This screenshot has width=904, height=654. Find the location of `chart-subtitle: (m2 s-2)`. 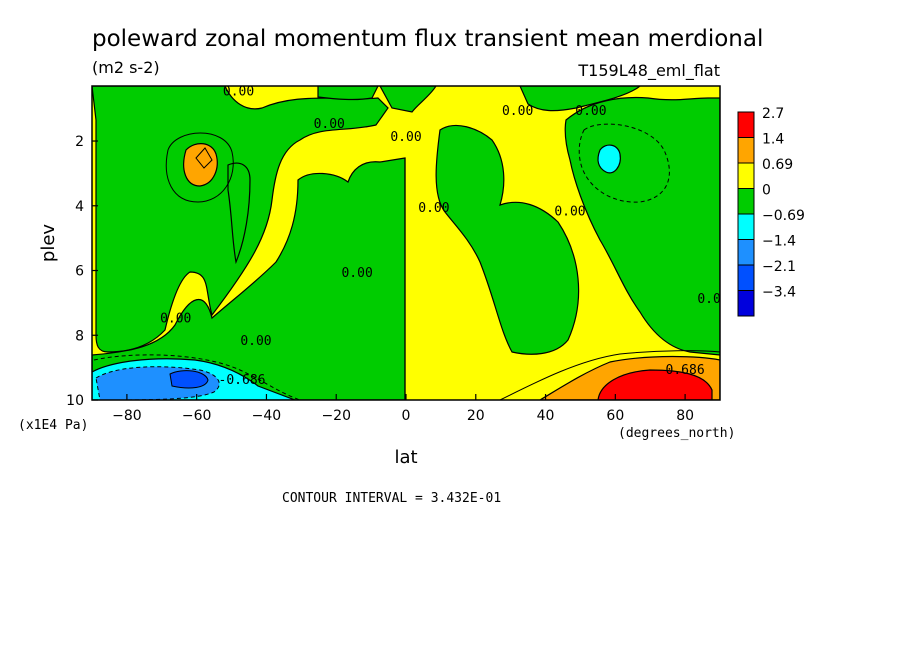

chart-subtitle: (m2 s-2) is located at coordinates (126, 67).